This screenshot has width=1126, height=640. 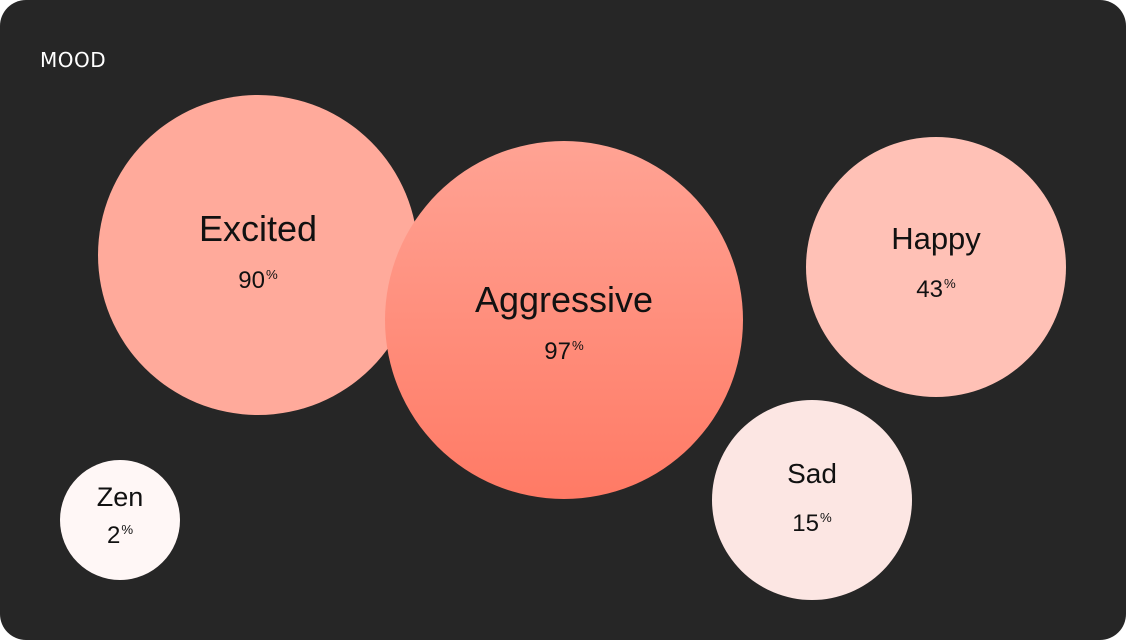 I want to click on bubble-zen: Zen 2%, so click(x=120, y=520).